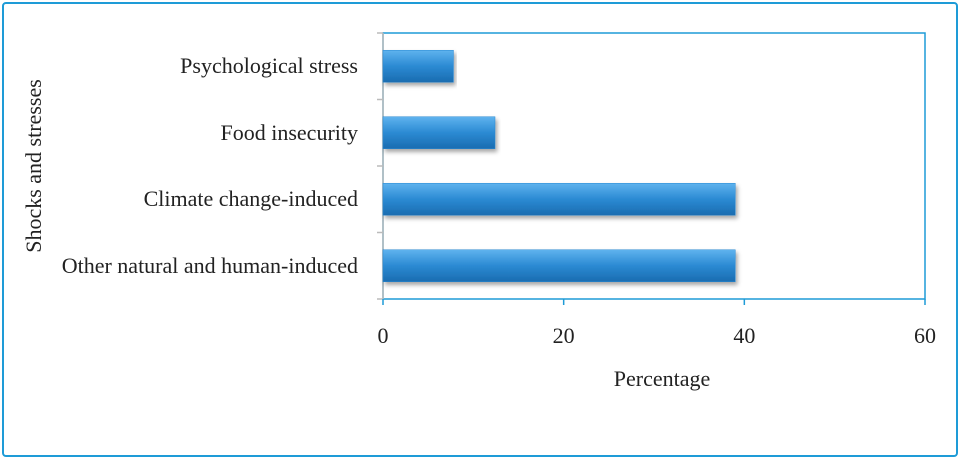  Describe the element at coordinates (744, 335) in the screenshot. I see `x-tick-label: 40` at that location.